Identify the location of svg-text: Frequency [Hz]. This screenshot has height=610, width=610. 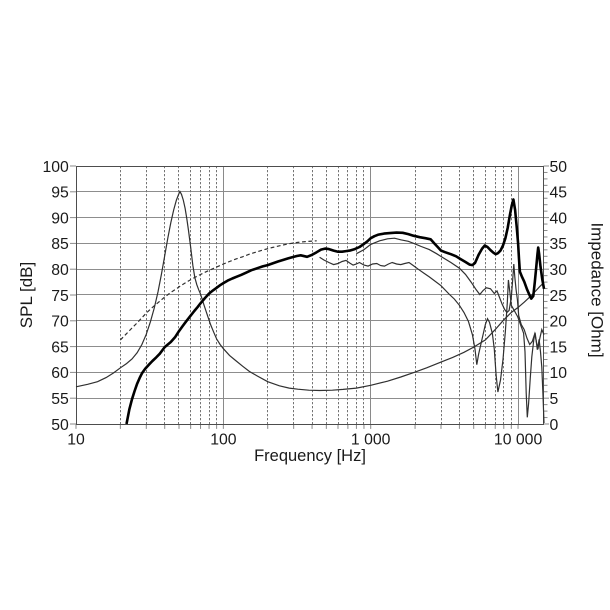
(310, 456).